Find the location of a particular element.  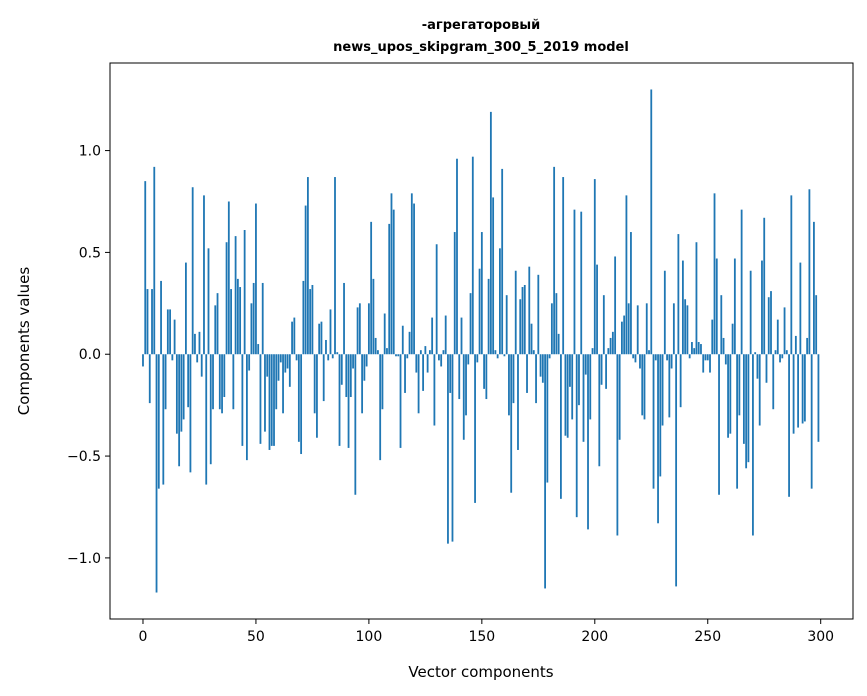

x-tick-label: 50 is located at coordinates (256, 637).